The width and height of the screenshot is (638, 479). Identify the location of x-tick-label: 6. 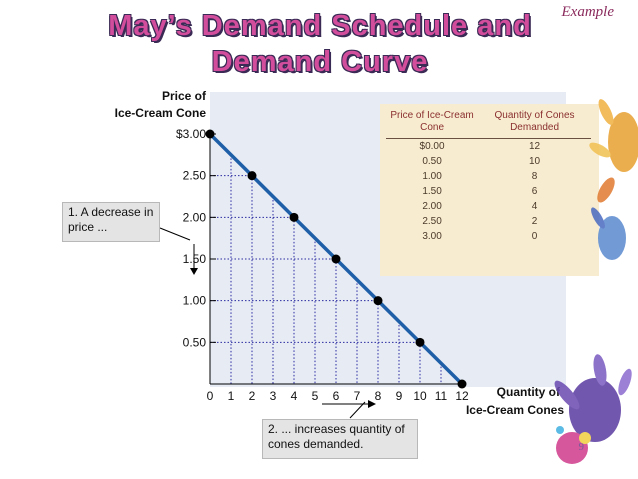
(336, 396).